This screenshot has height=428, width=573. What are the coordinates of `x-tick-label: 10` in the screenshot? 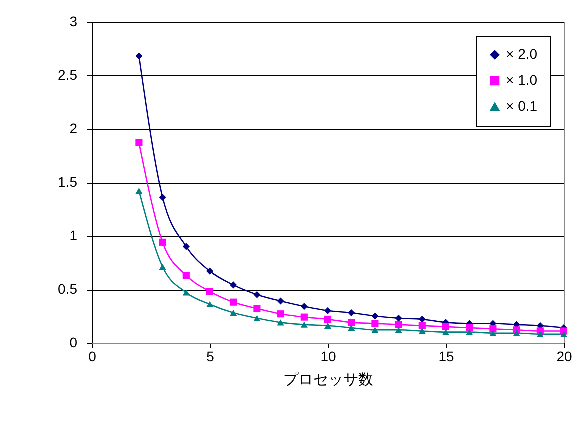 It's located at (328, 356).